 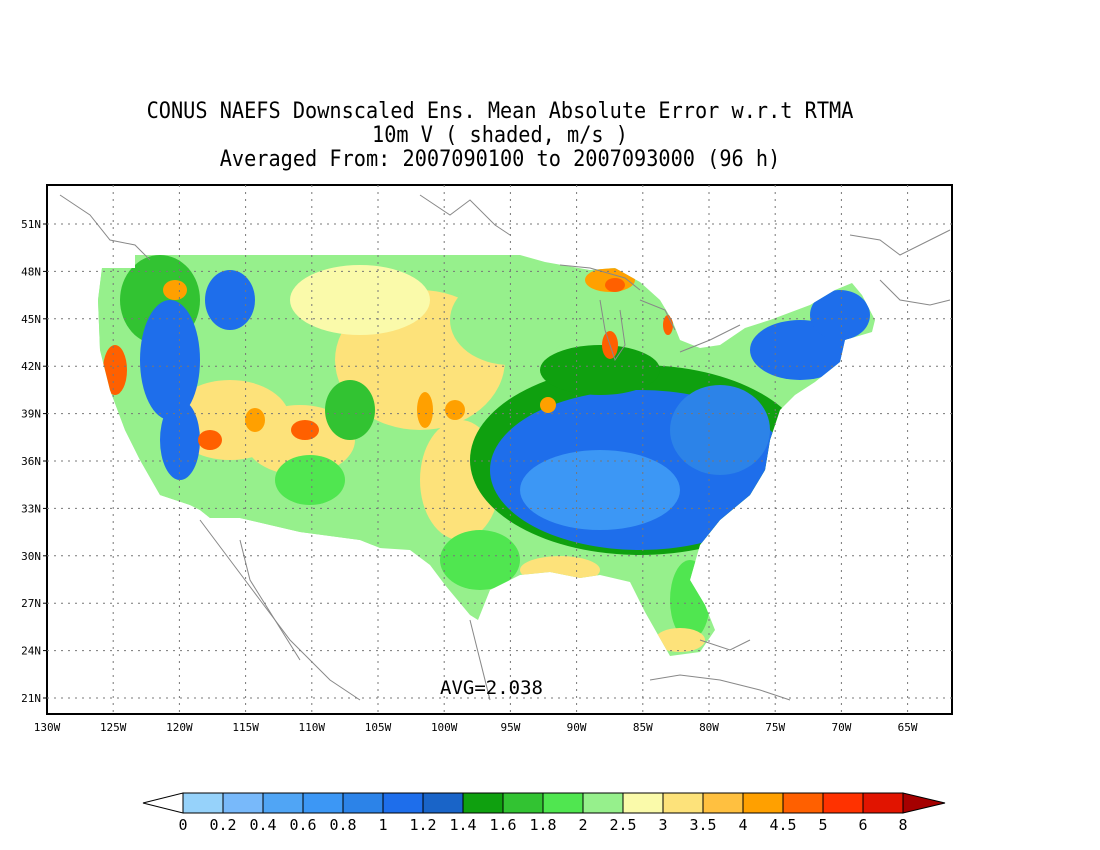 I want to click on lat-tick-label: 45N, so click(x=31, y=319).